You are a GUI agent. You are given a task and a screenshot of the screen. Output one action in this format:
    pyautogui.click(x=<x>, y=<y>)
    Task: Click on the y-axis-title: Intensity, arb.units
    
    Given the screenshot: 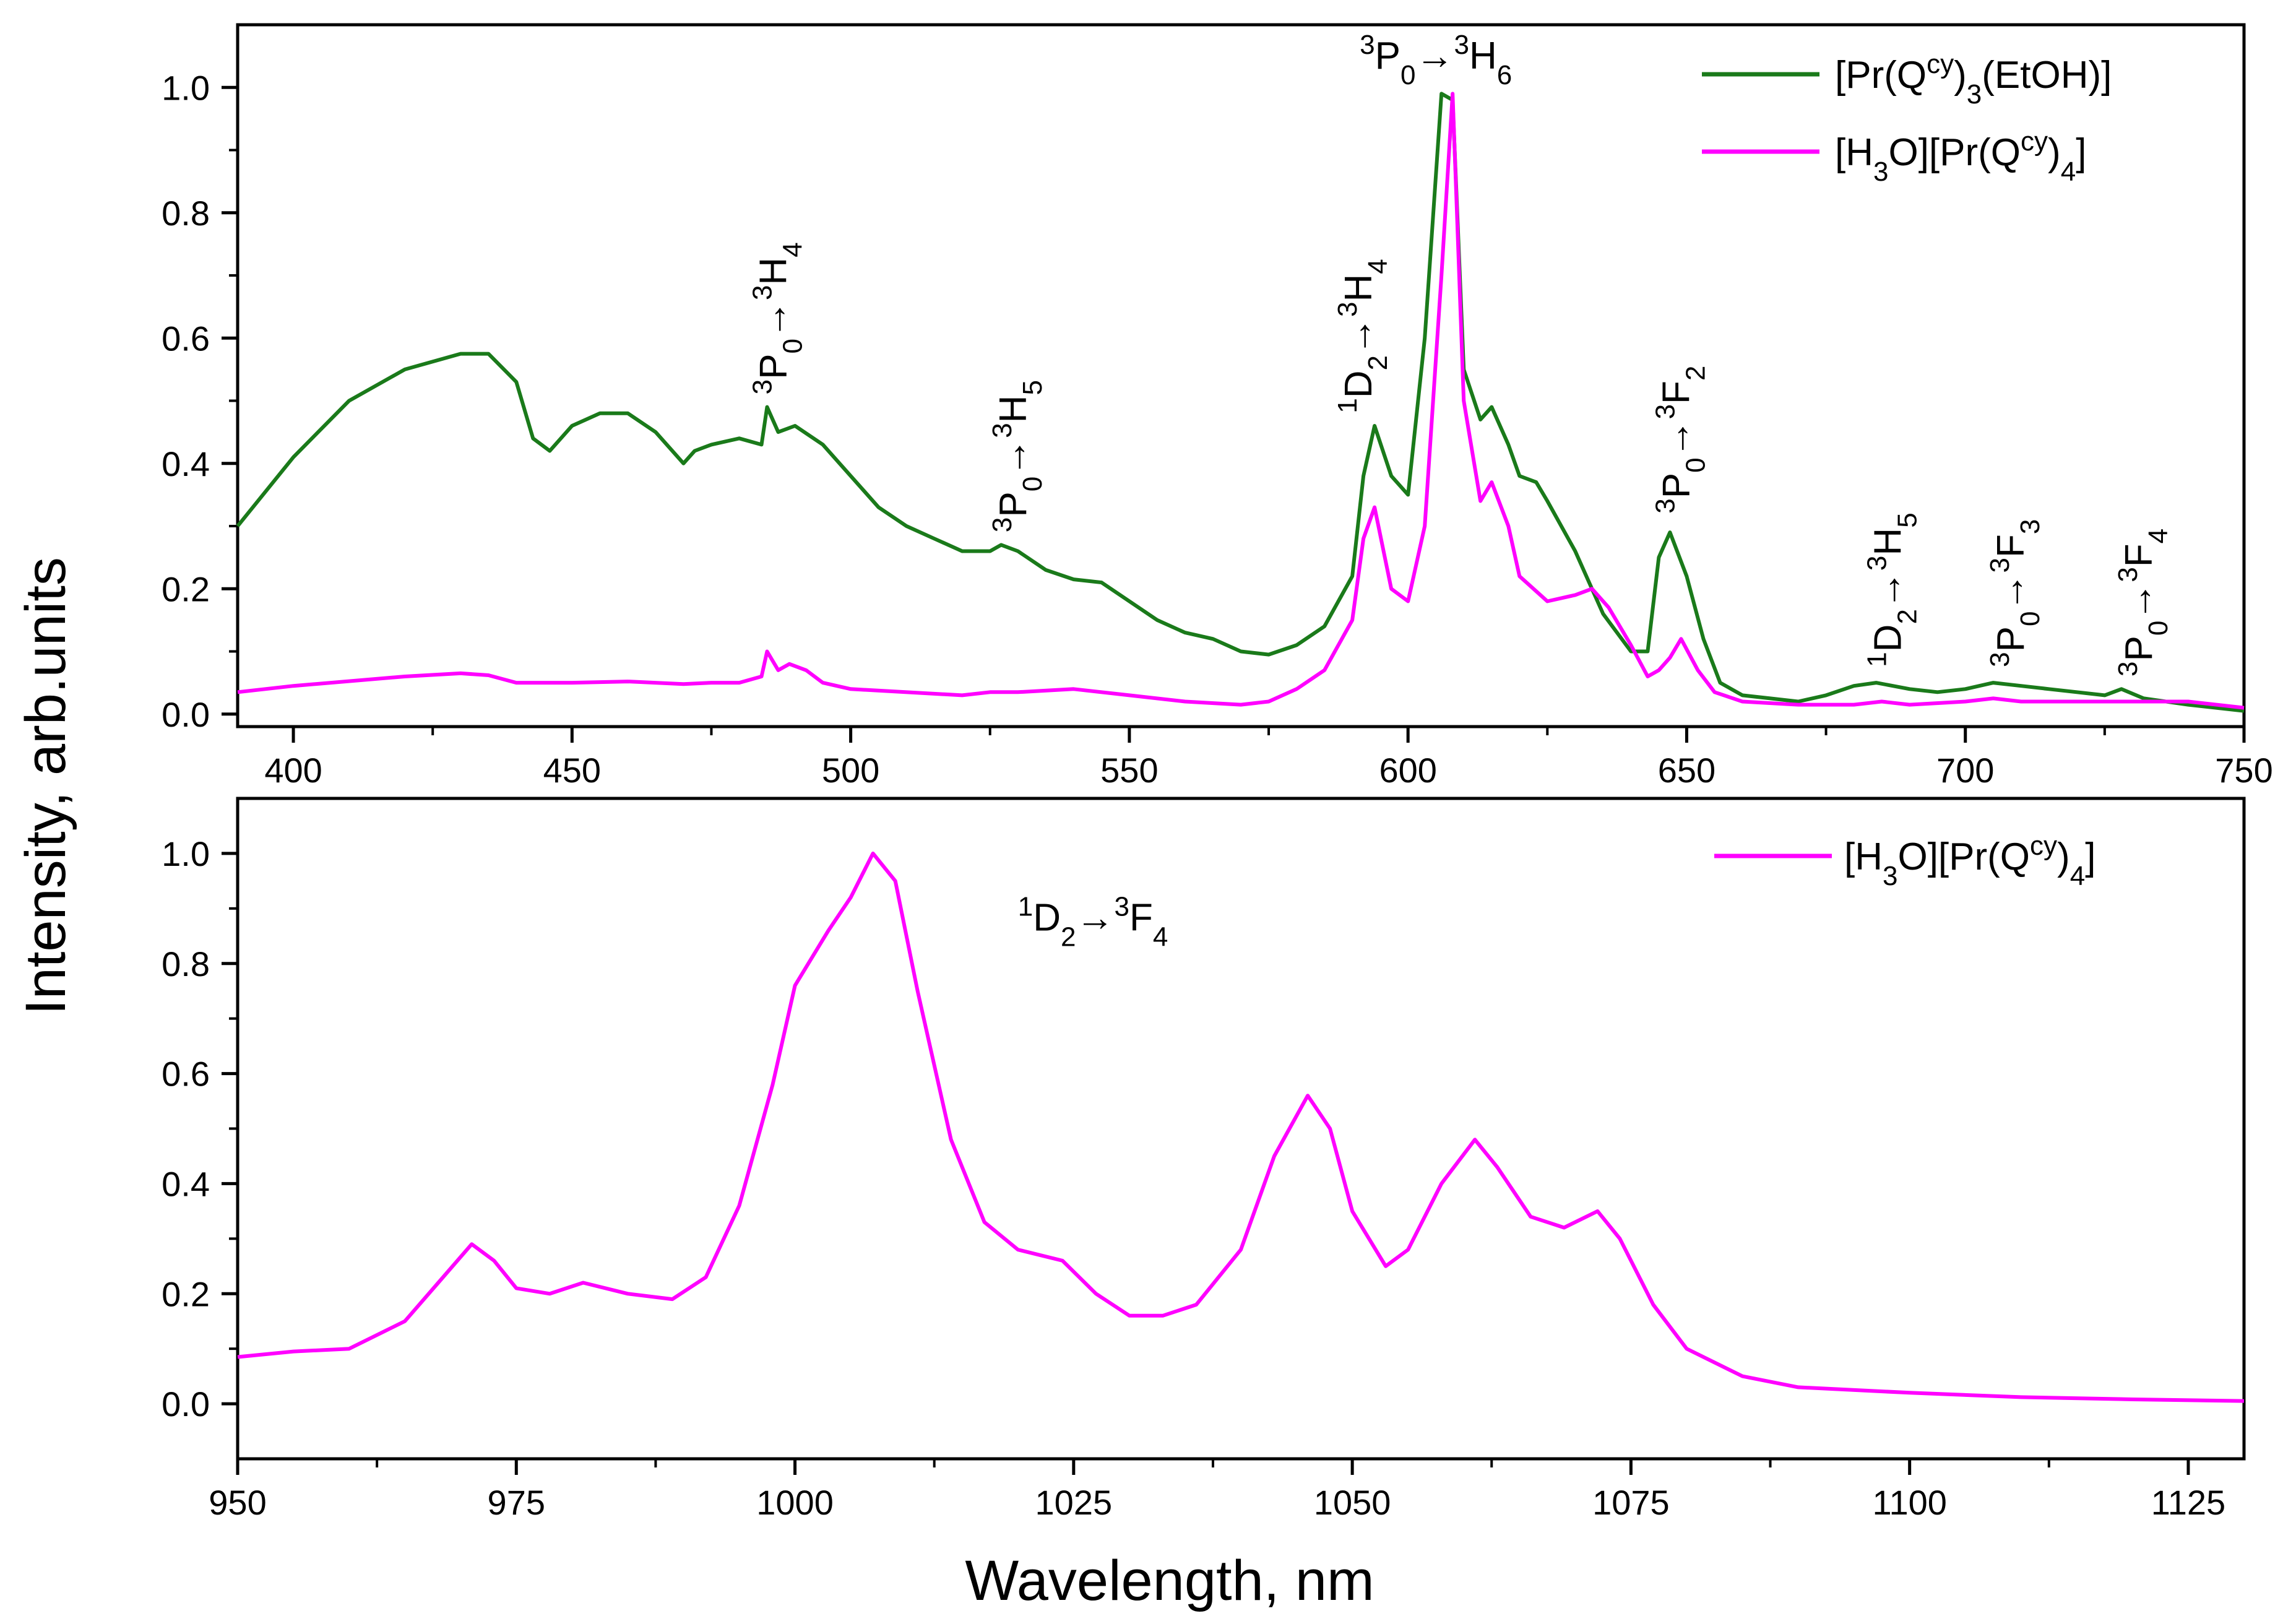 What is the action you would take?
    pyautogui.click(x=46, y=786)
    